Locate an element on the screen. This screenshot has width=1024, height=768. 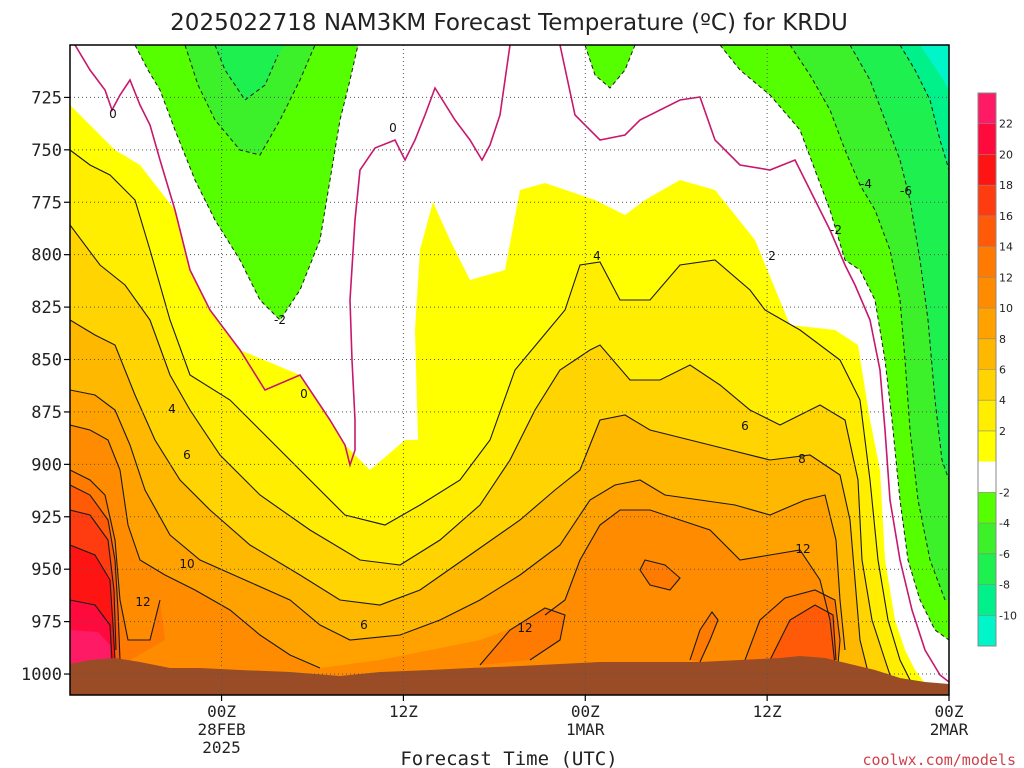
colorbar-label: 10 is located at coordinates (1006, 308).